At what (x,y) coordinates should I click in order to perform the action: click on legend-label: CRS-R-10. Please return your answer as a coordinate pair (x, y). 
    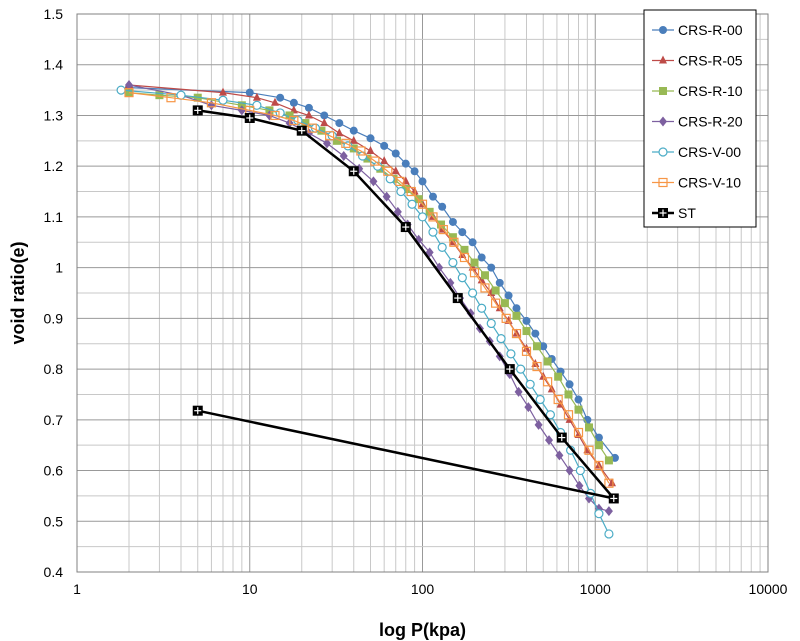
    Looking at the image, I should click on (710, 91).